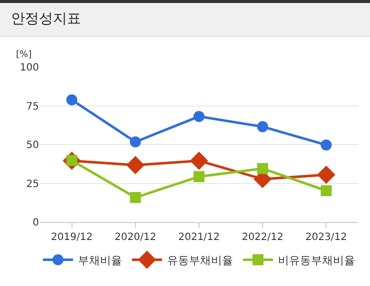 The height and width of the screenshot is (286, 370). What do you see at coordinates (100, 261) in the screenshot?
I see `legend-label: 부채비율` at bounding box center [100, 261].